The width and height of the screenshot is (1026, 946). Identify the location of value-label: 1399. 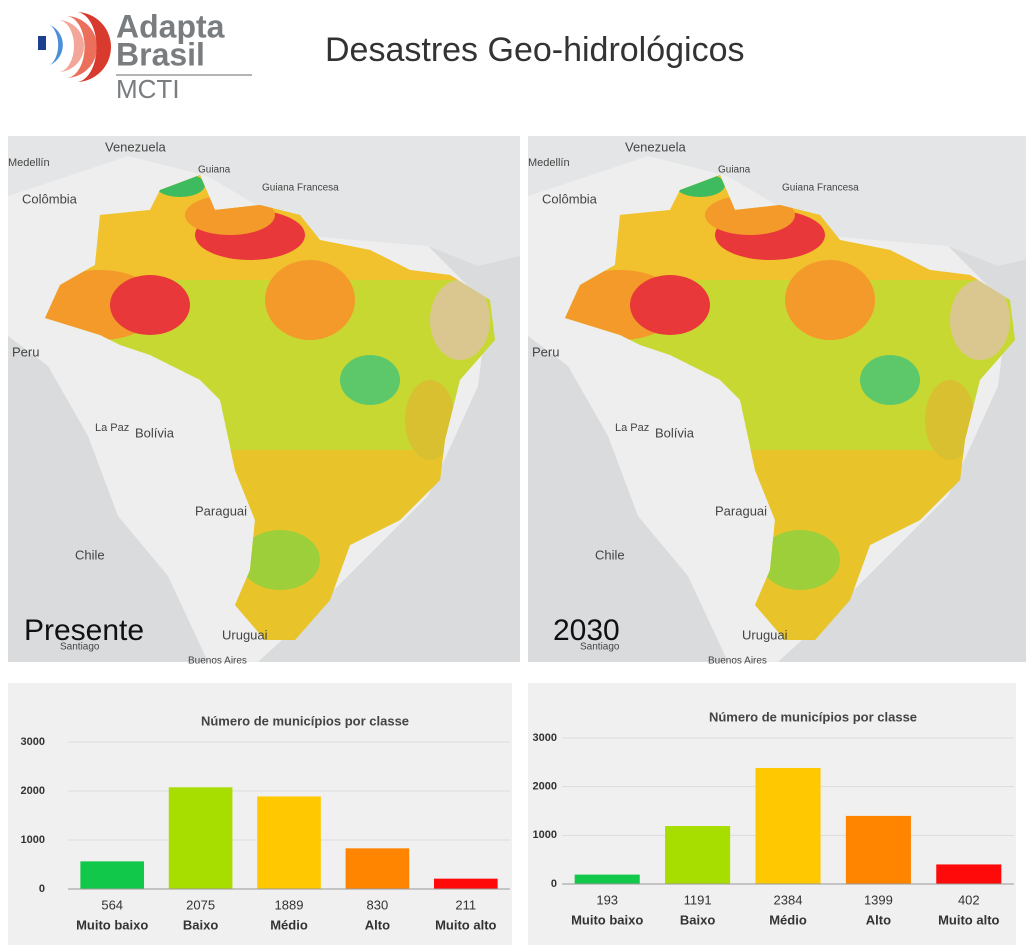
(878, 899).